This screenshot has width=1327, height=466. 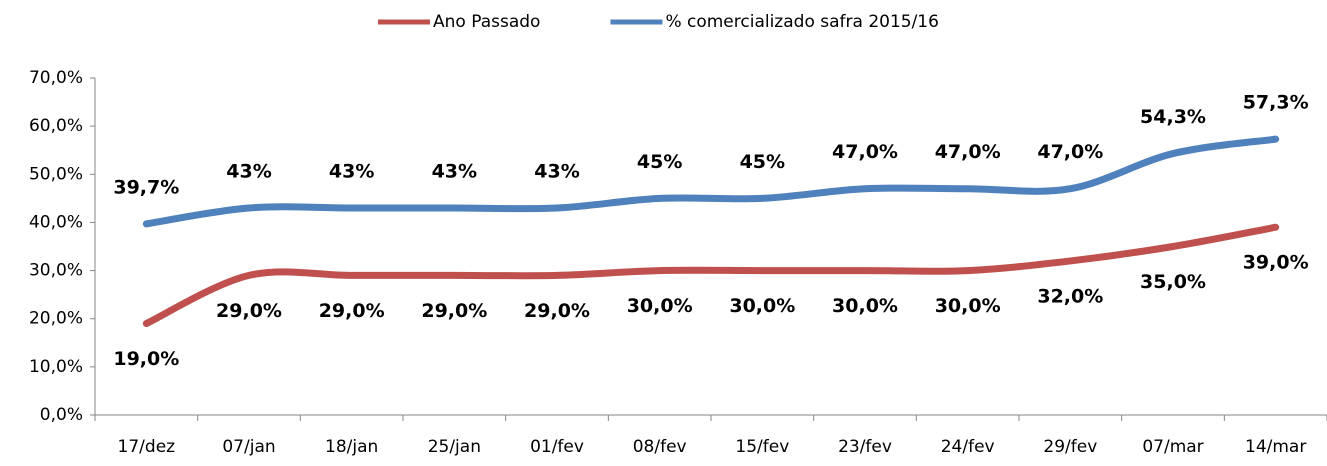 I want to click on data-label: 39,0%, so click(x=1276, y=263).